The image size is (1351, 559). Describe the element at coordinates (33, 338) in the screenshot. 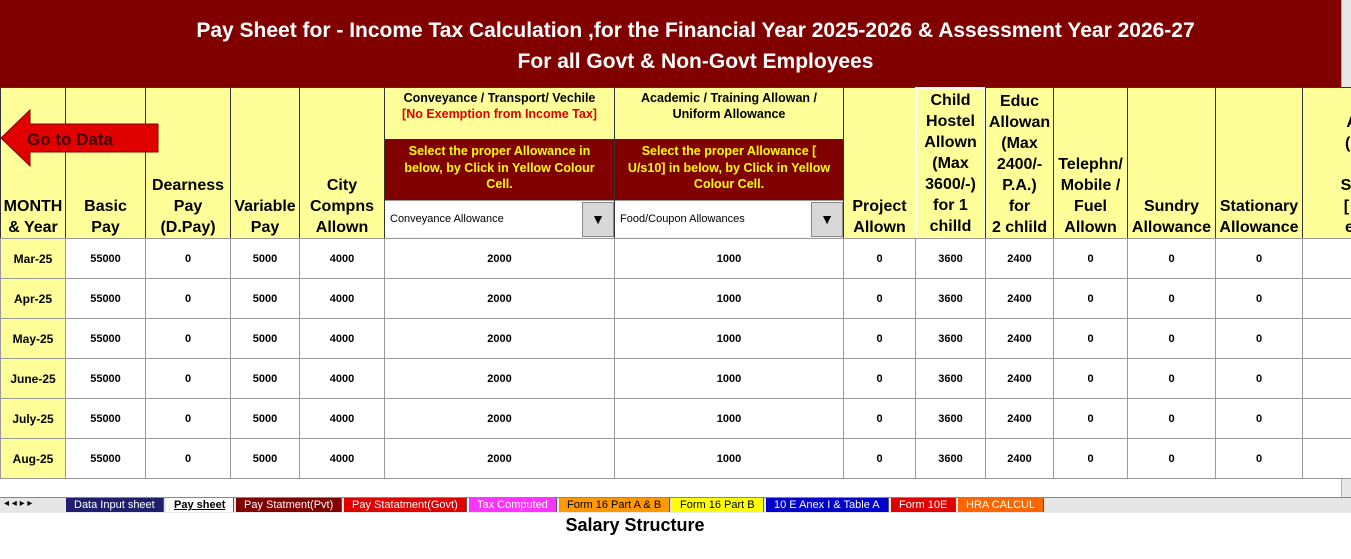

I see `month-cell: May-25` at that location.